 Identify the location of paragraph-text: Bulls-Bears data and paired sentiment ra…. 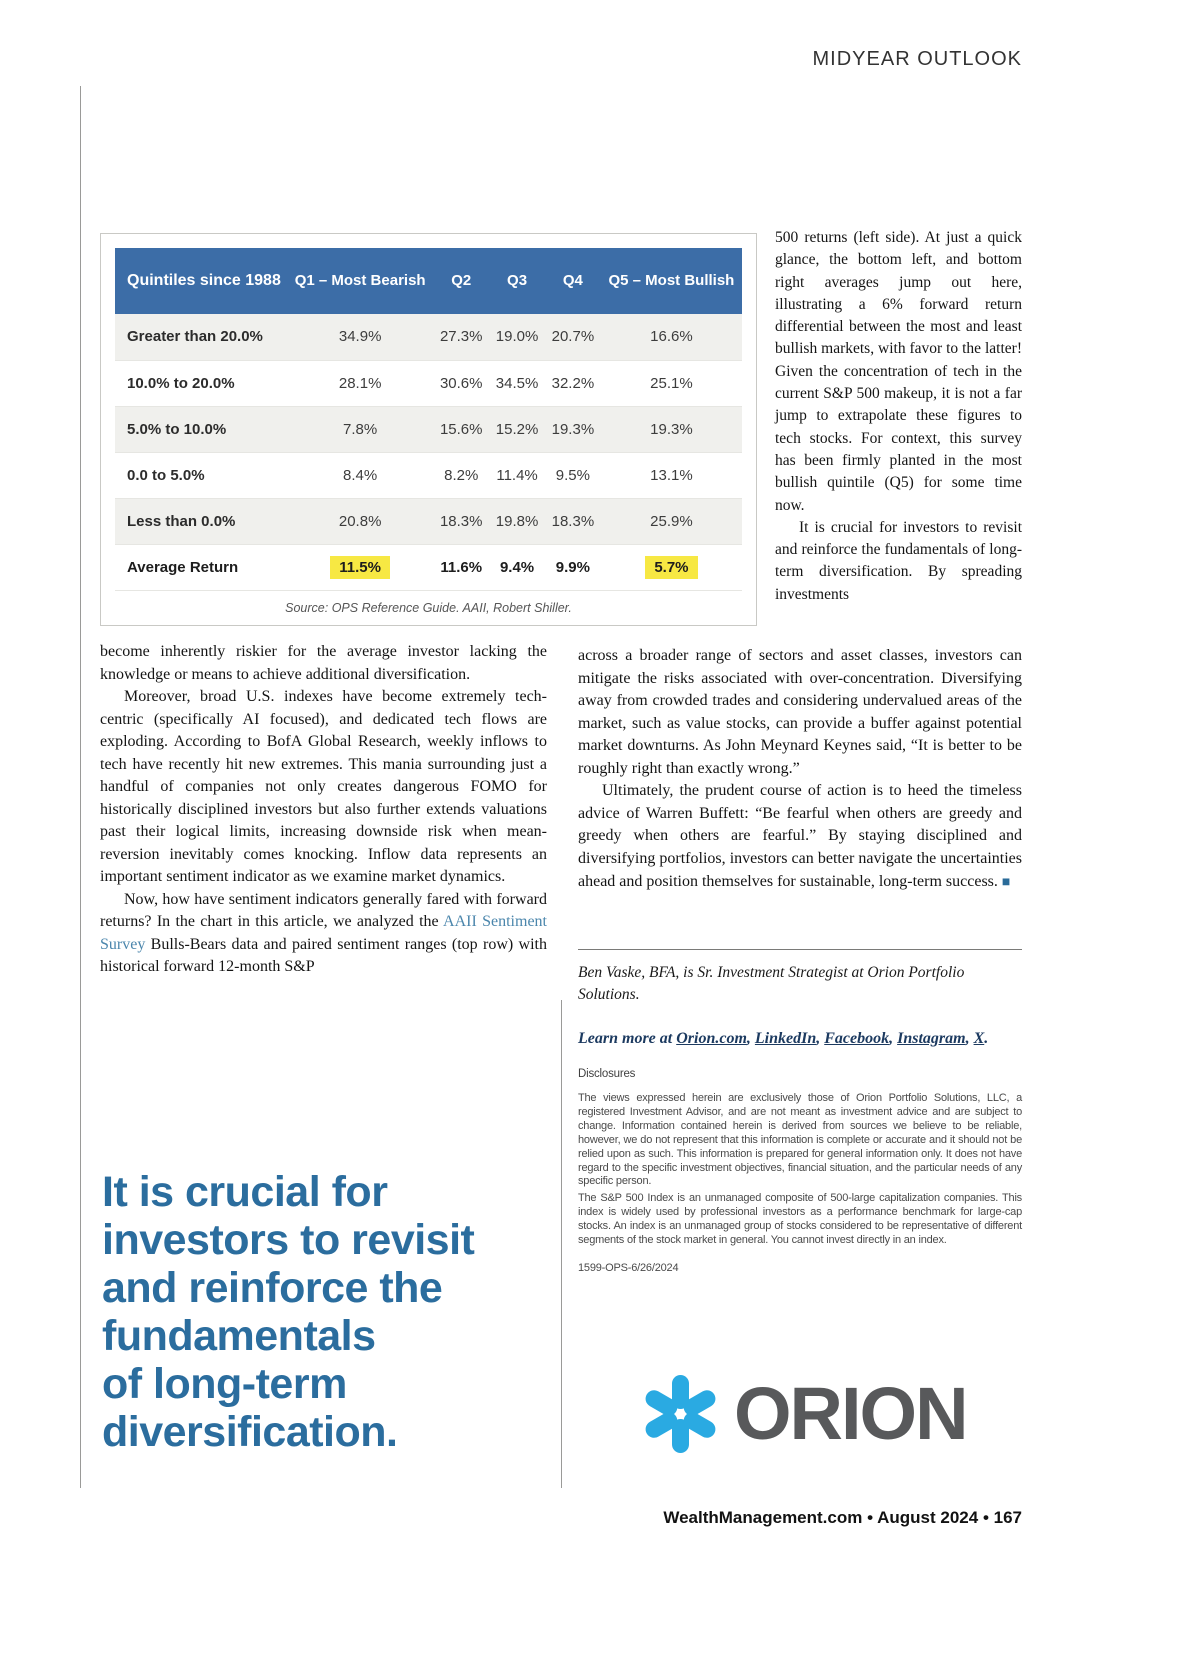
(323, 955).